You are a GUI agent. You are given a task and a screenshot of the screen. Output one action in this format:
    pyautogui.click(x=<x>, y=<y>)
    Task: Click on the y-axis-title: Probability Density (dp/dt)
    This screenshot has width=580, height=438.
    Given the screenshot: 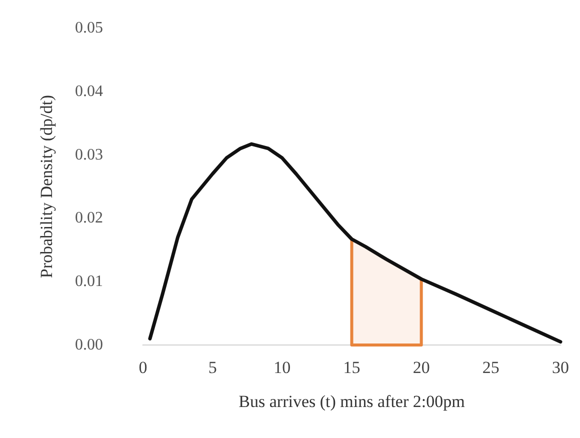 What is the action you would take?
    pyautogui.click(x=46, y=186)
    